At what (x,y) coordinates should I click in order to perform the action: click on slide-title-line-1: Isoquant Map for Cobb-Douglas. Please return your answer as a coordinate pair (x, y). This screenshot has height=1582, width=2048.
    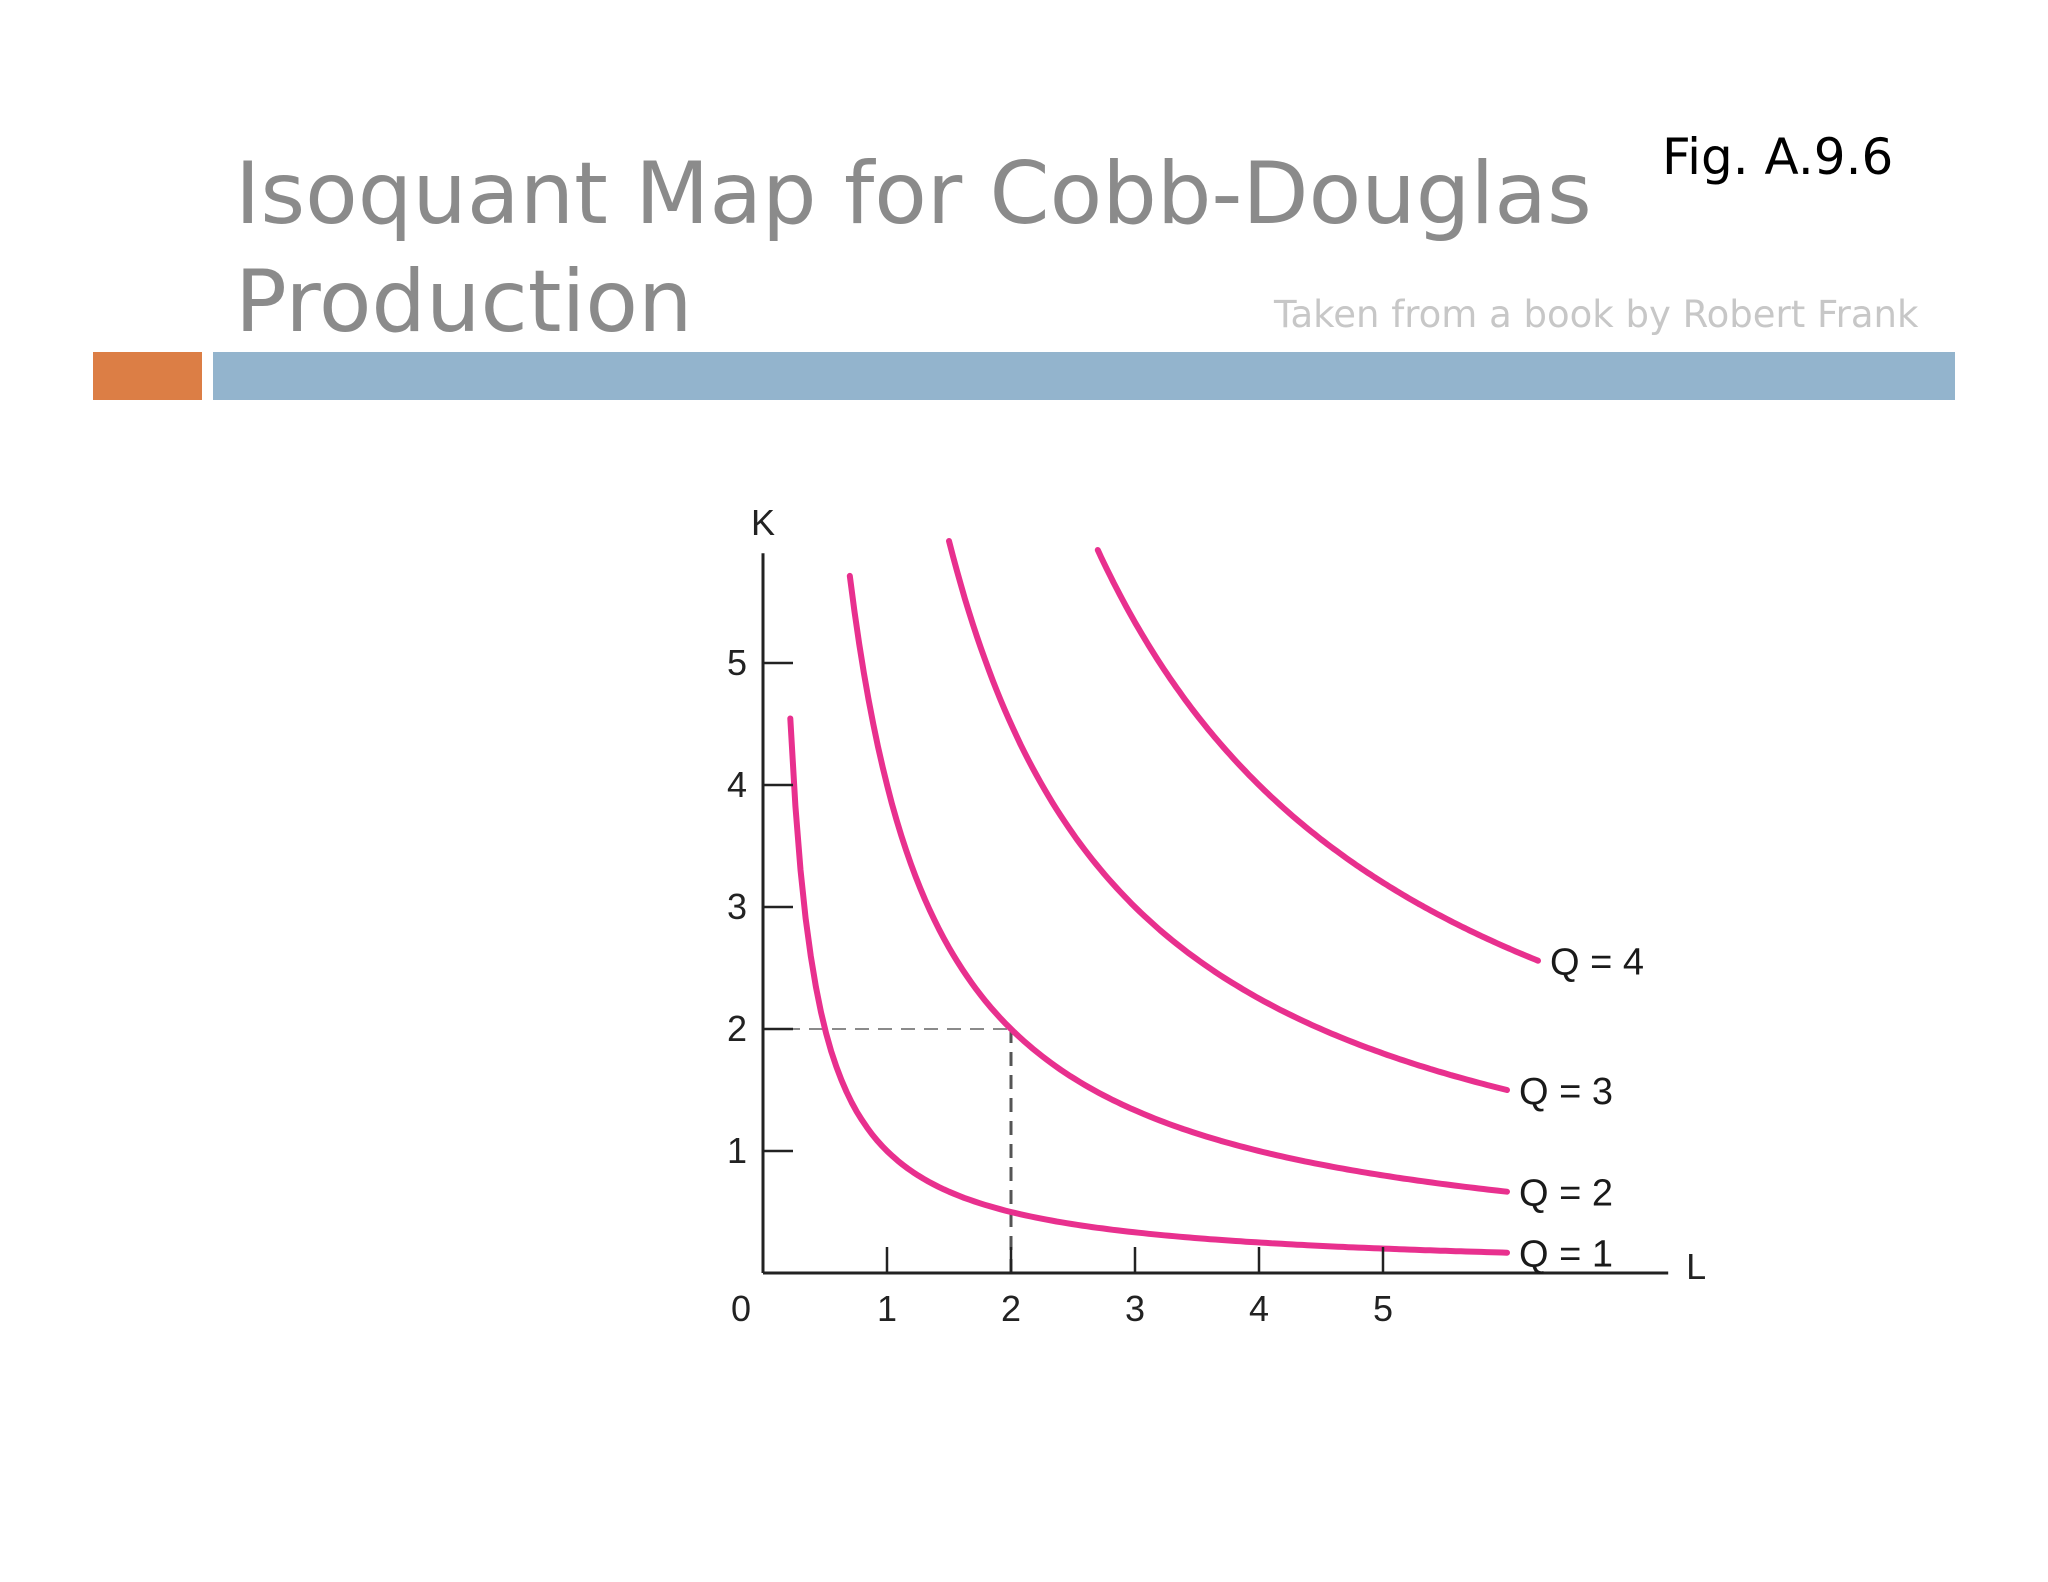
    Looking at the image, I should click on (913, 194).